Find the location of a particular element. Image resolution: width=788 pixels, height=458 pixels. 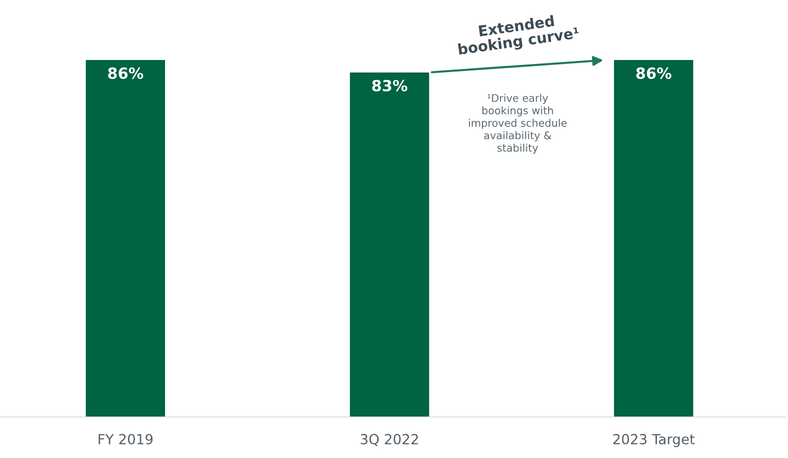

text: Extended booking curve¹ is located at coordinates (519, 36).